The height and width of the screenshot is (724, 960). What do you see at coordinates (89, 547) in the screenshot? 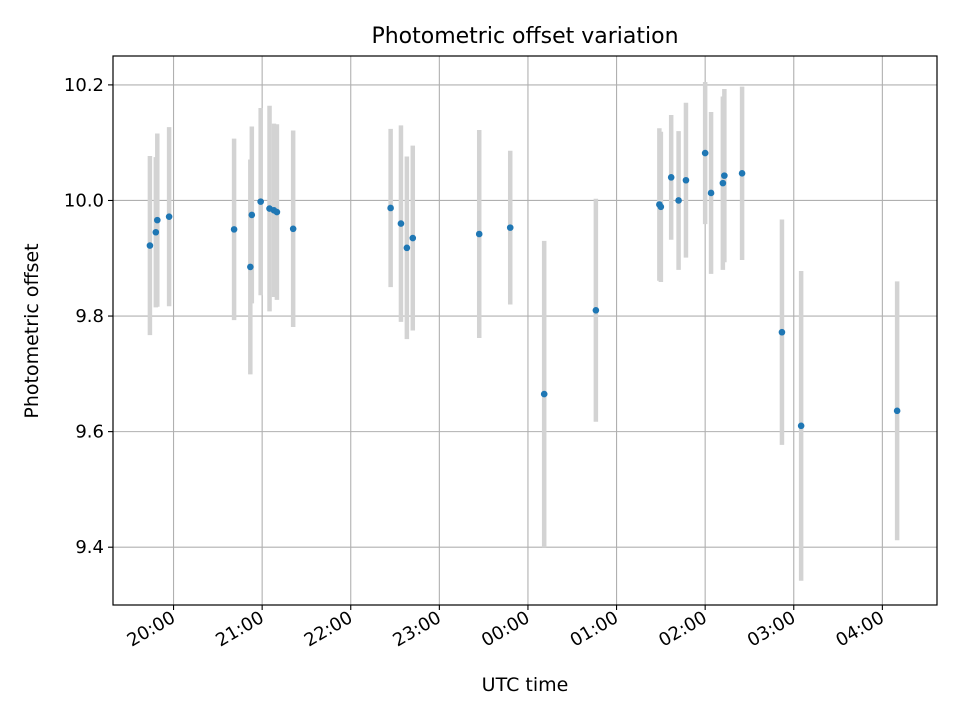
I see `y-tick-label: 9.4` at bounding box center [89, 547].